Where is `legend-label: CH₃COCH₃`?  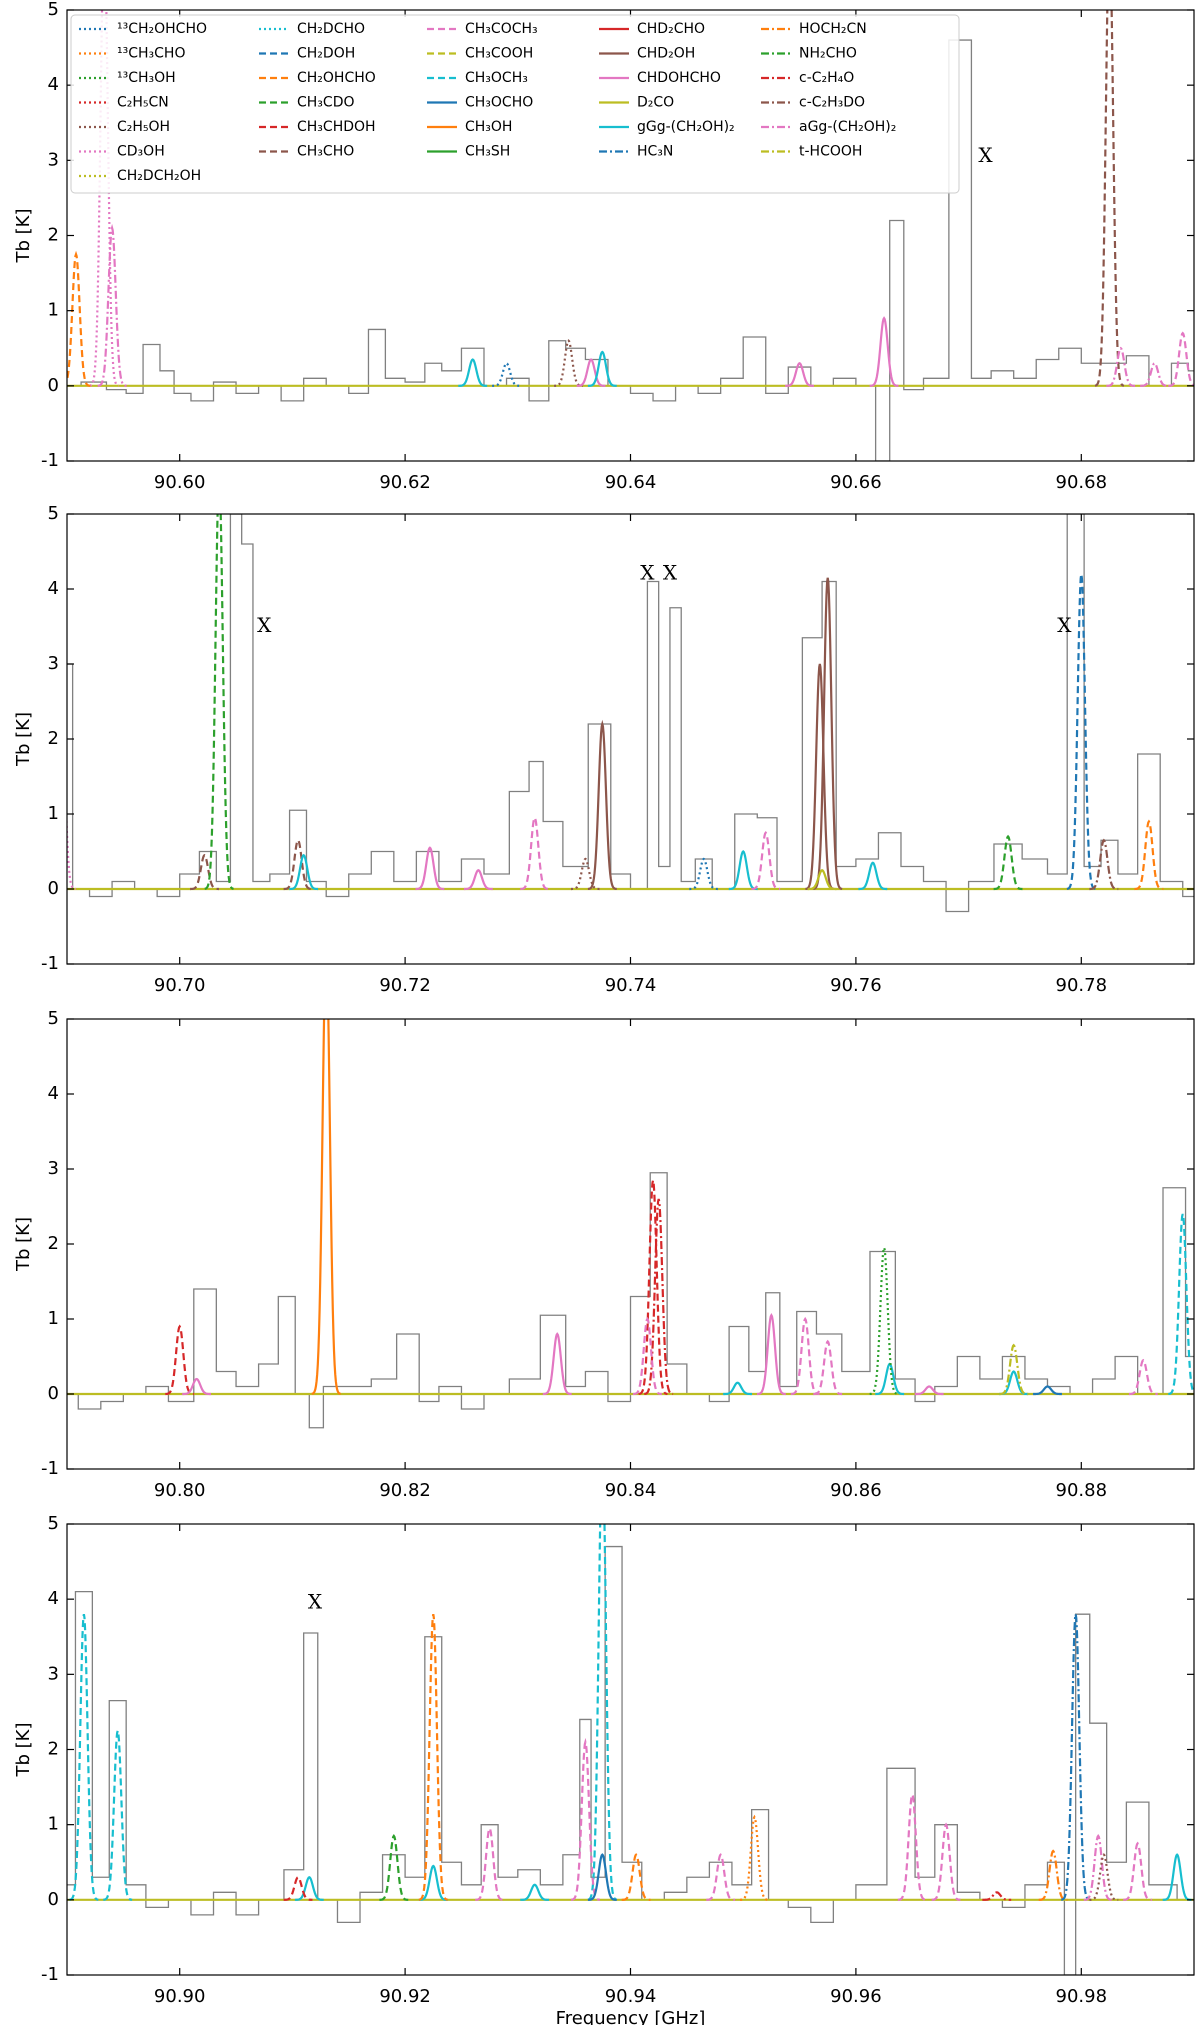 legend-label: CH₃COCH₃ is located at coordinates (501, 29).